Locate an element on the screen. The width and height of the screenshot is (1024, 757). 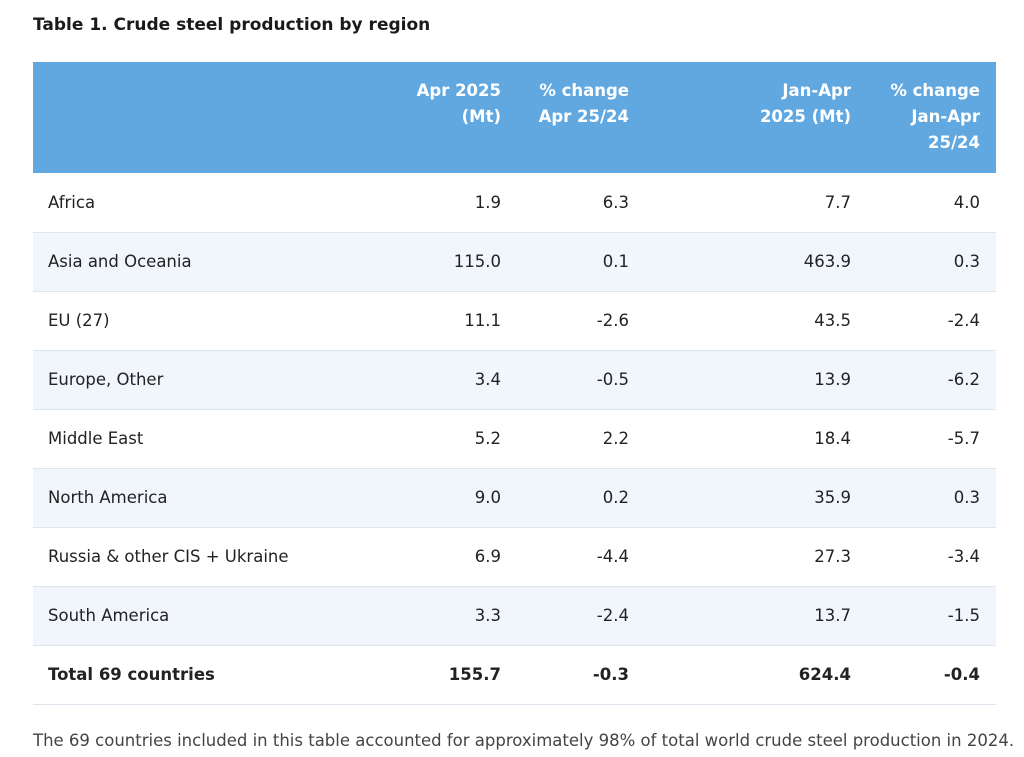
region-cell: Asia and Oceania is located at coordinates (120, 261).